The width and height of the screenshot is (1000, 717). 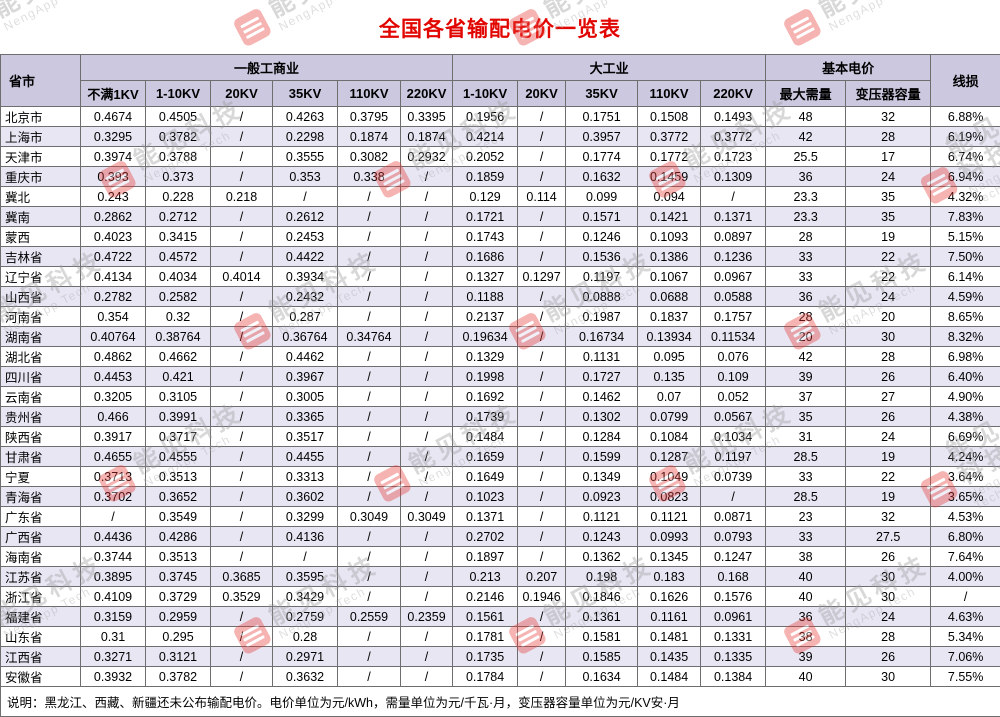 I want to click on province-cell: 山西省, so click(x=41, y=297).